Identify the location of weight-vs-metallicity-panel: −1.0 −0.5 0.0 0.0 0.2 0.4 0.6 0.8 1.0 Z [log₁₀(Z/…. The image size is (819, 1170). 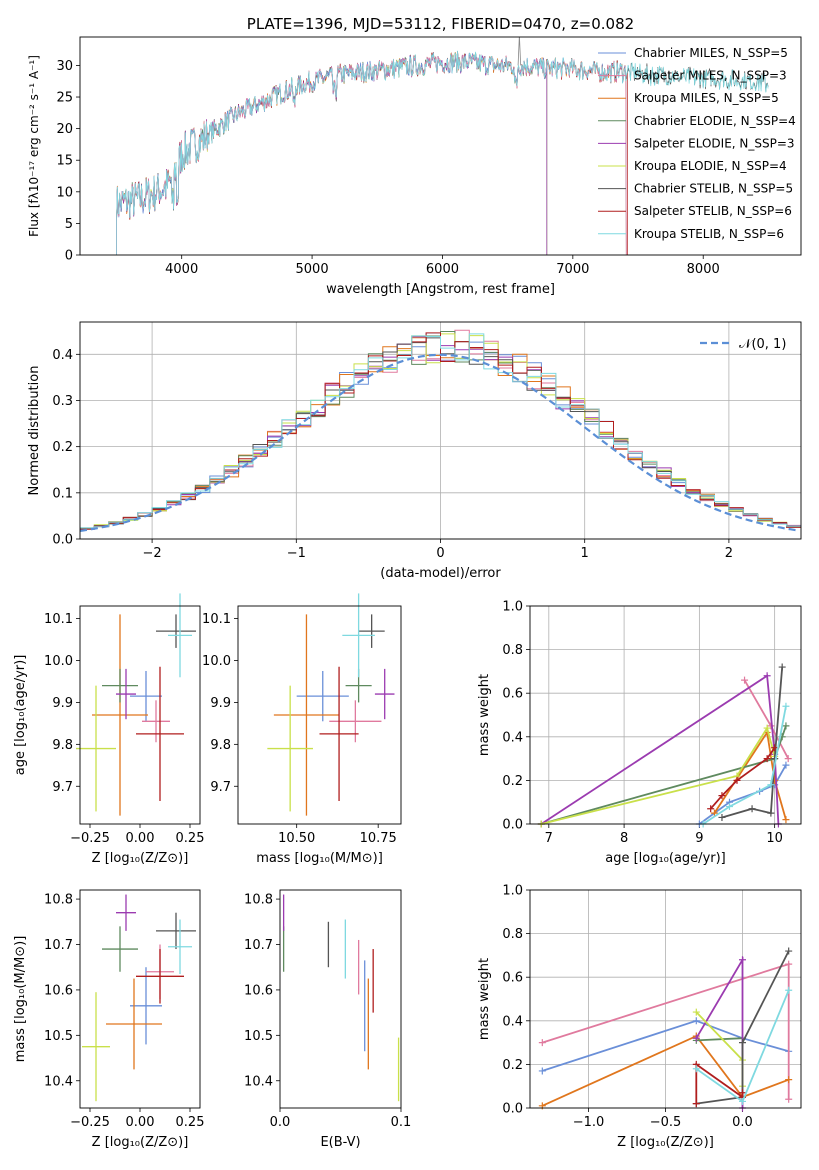
(639, 1017).